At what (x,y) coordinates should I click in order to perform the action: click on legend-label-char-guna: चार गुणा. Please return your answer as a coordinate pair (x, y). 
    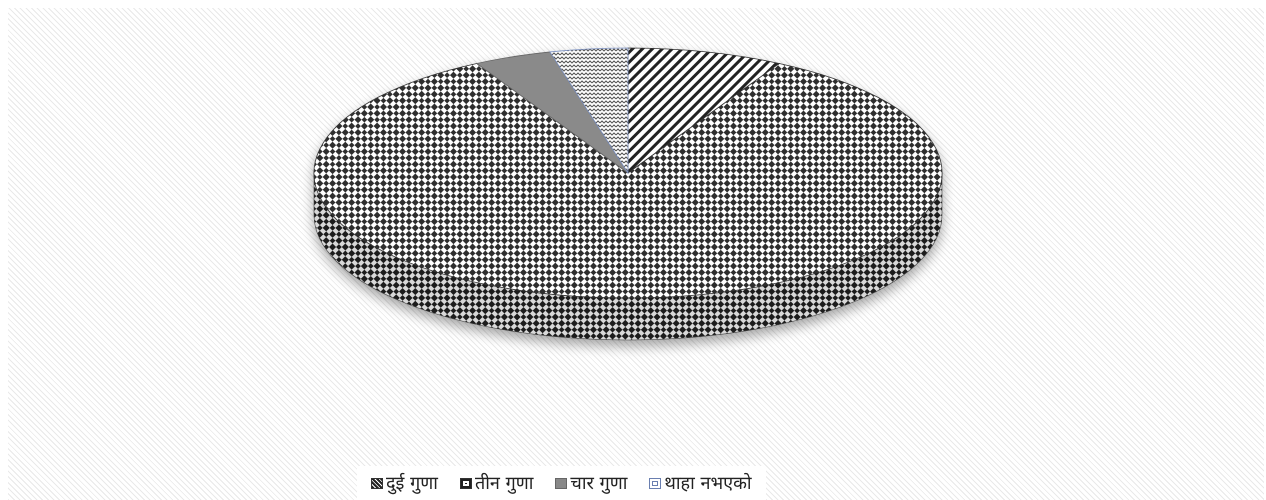
    Looking at the image, I should click on (599, 483).